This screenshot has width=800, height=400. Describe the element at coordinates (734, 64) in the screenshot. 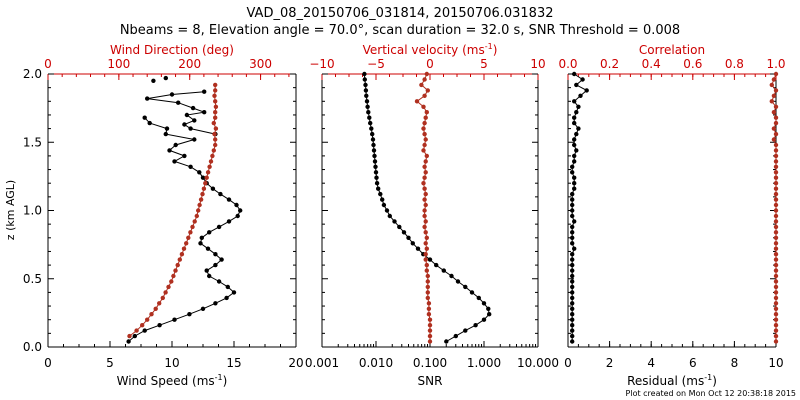

I see `top-tick-label: 0.8` at that location.